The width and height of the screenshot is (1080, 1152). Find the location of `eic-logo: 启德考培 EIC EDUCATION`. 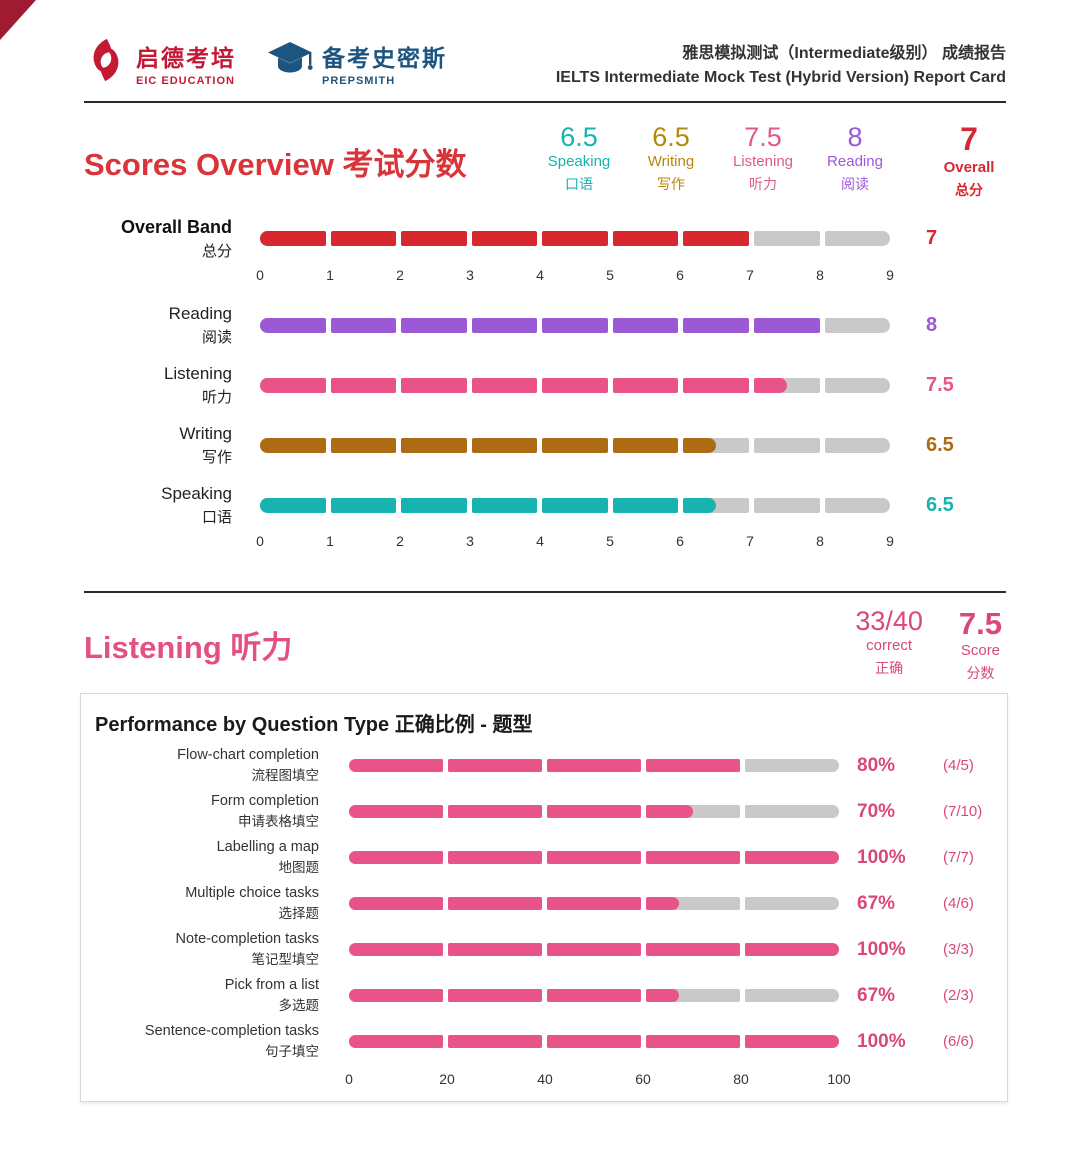

eic-logo: 启德考培 EIC EDUCATION is located at coordinates (160, 62).